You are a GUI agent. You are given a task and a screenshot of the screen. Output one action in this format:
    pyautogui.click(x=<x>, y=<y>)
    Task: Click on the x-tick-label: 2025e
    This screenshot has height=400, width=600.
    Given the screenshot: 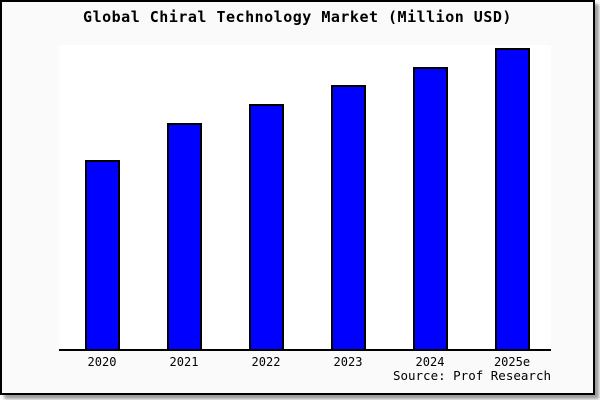 What is the action you would take?
    pyautogui.click(x=512, y=362)
    